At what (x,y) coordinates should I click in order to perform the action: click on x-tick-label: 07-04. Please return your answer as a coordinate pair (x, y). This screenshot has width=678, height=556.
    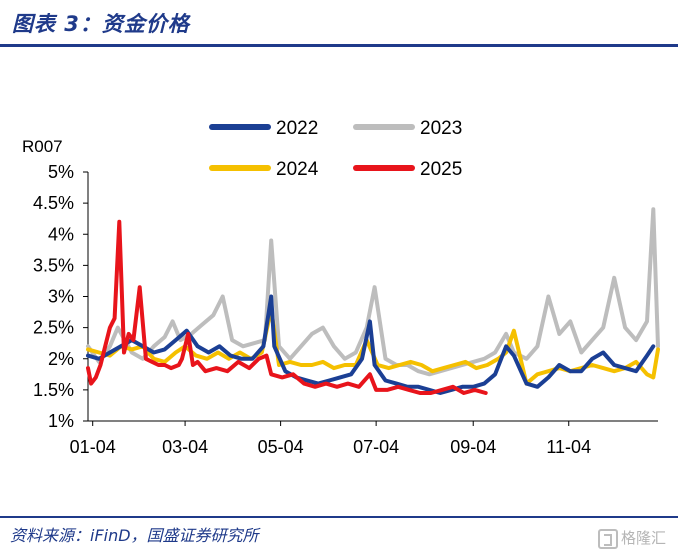
    Looking at the image, I should click on (376, 447).